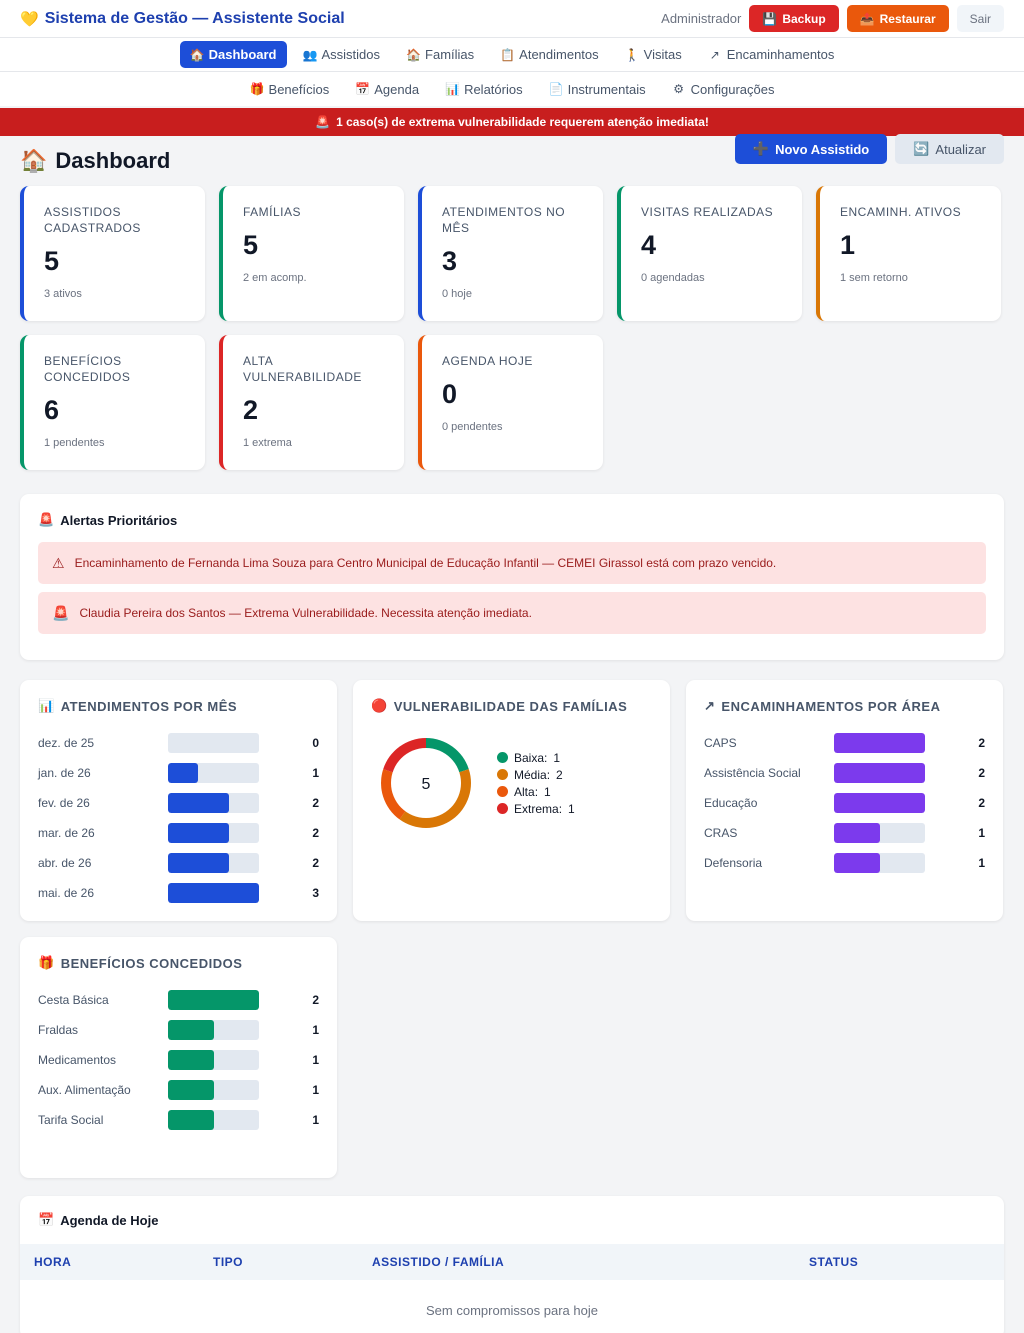 The image size is (1024, 1333). I want to click on upload-icon: 📤, so click(867, 18).